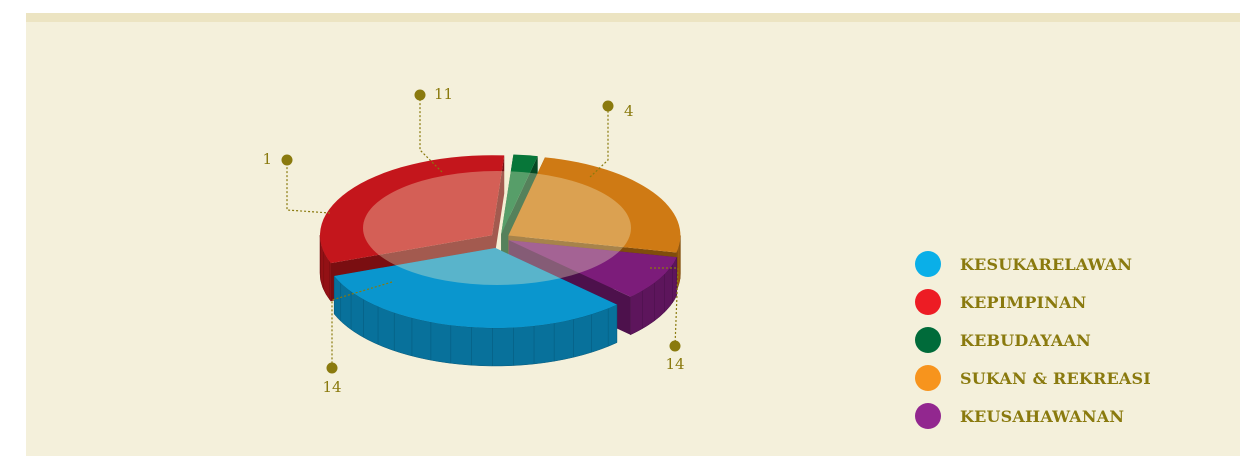 The image size is (1249, 457). I want to click on legend-label: KESUKARELAWAN, so click(1046, 264).